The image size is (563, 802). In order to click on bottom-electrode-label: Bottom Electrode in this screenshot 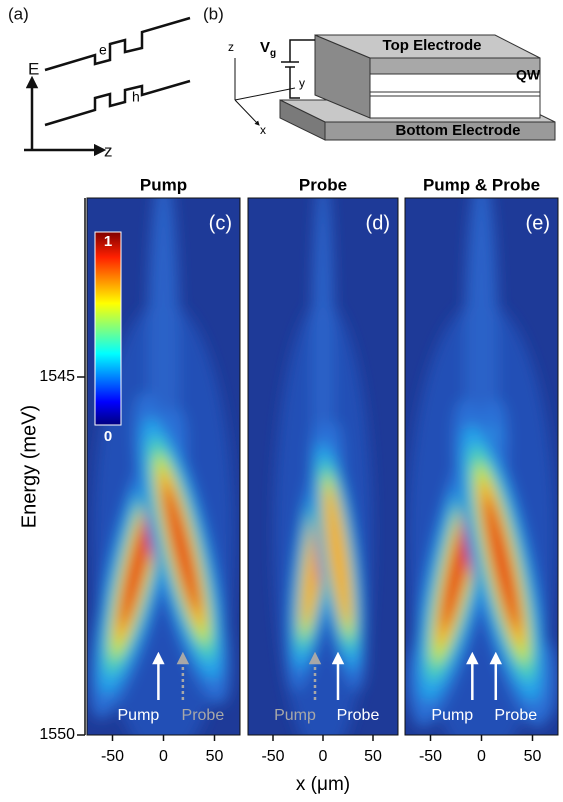, I will do `click(457, 130)`.